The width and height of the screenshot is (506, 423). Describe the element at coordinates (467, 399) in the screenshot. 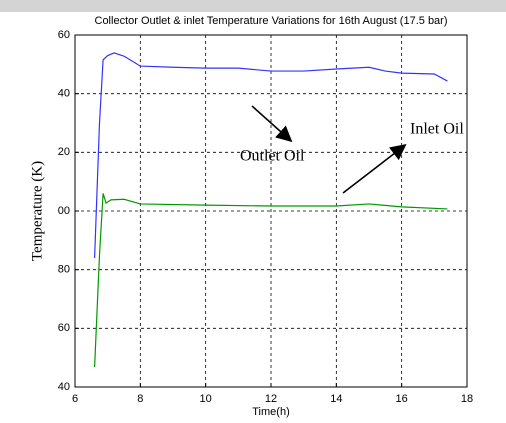

I see `x-tick-label: 18` at that location.